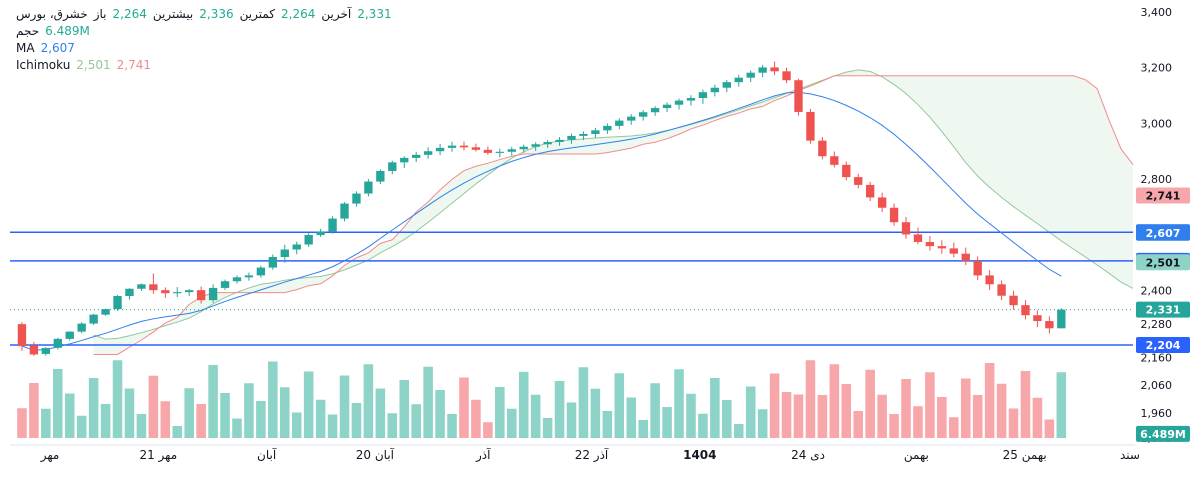 This screenshot has height=482, width=1203. What do you see at coordinates (1163, 310) in the screenshot?
I see `price-label-text: 2,331` at bounding box center [1163, 310].